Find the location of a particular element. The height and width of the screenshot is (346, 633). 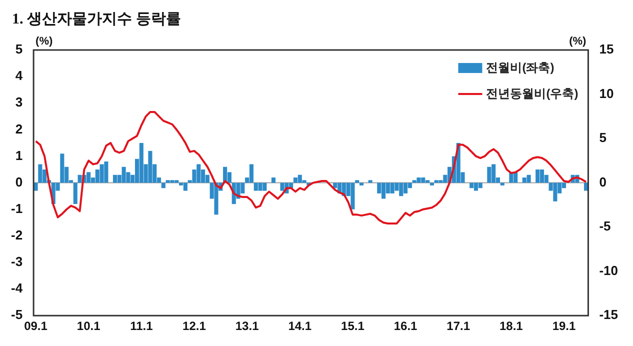

x-tick-label: 09.1 is located at coordinates (36, 326).